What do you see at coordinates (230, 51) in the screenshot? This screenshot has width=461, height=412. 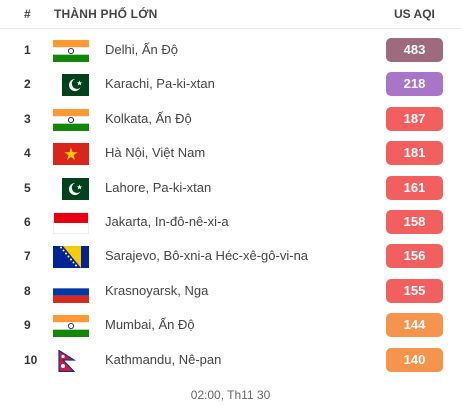 I see `table-row: 1 Delhi, Ấn Độ 483` at bounding box center [230, 51].